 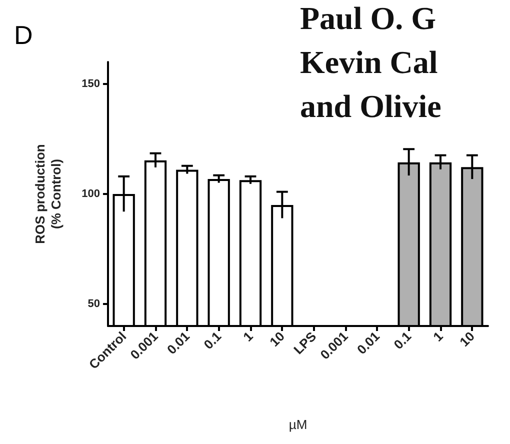 I want to click on y-tick-label: 100, so click(x=91, y=194).